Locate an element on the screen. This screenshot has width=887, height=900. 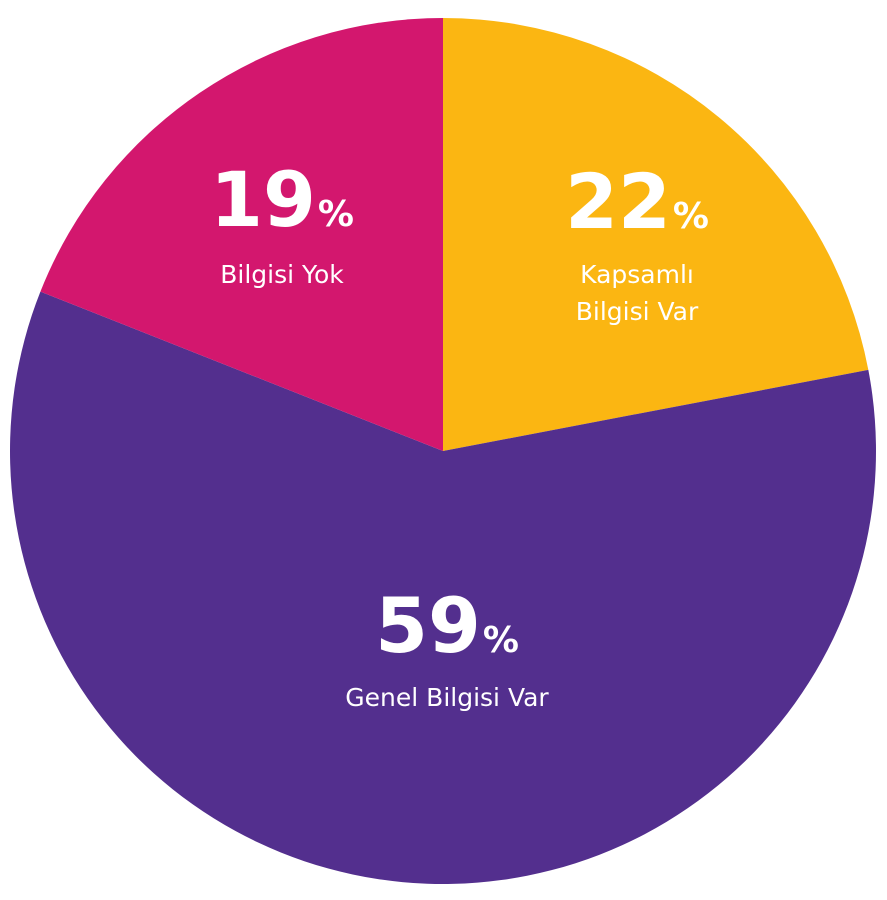
slice-value-kapsamli: 22% is located at coordinates (637, 201).